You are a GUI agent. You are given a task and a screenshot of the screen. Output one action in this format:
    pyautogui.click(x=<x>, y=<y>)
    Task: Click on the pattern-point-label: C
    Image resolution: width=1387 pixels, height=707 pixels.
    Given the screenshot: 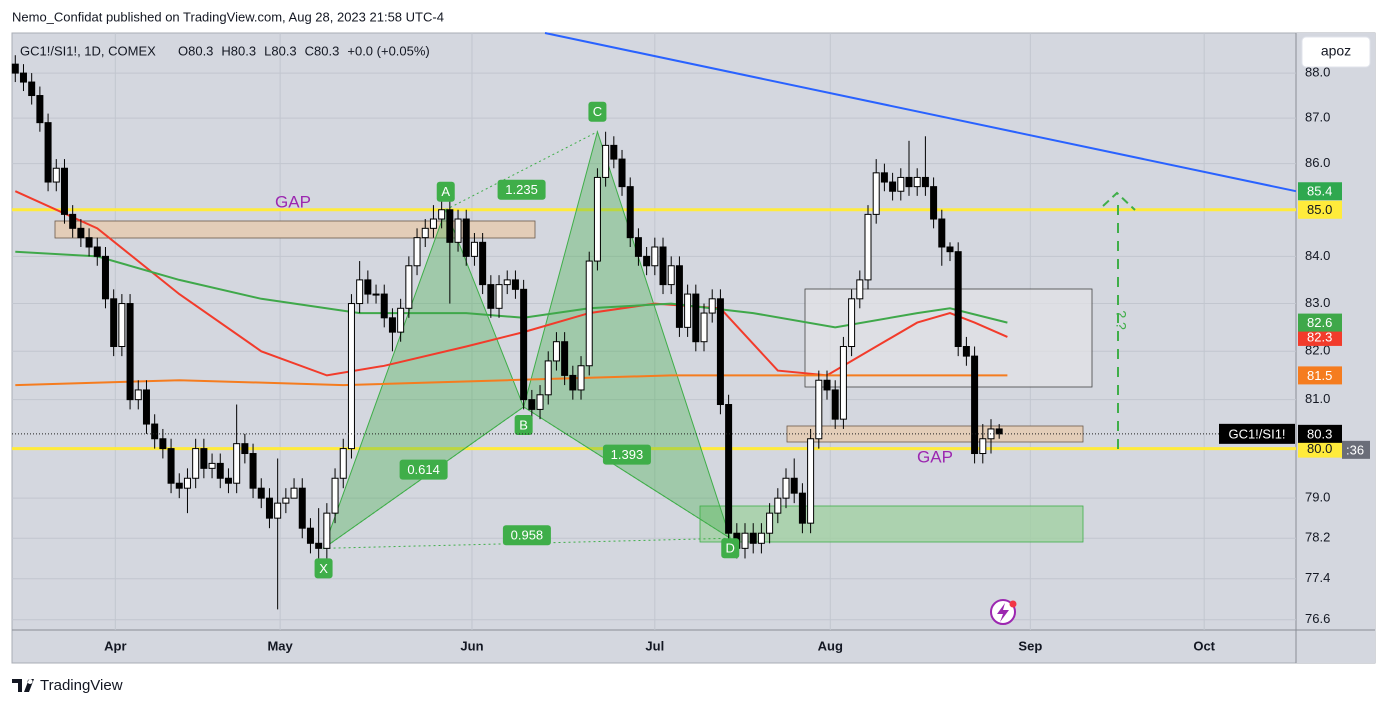 What is the action you would take?
    pyautogui.click(x=597, y=111)
    